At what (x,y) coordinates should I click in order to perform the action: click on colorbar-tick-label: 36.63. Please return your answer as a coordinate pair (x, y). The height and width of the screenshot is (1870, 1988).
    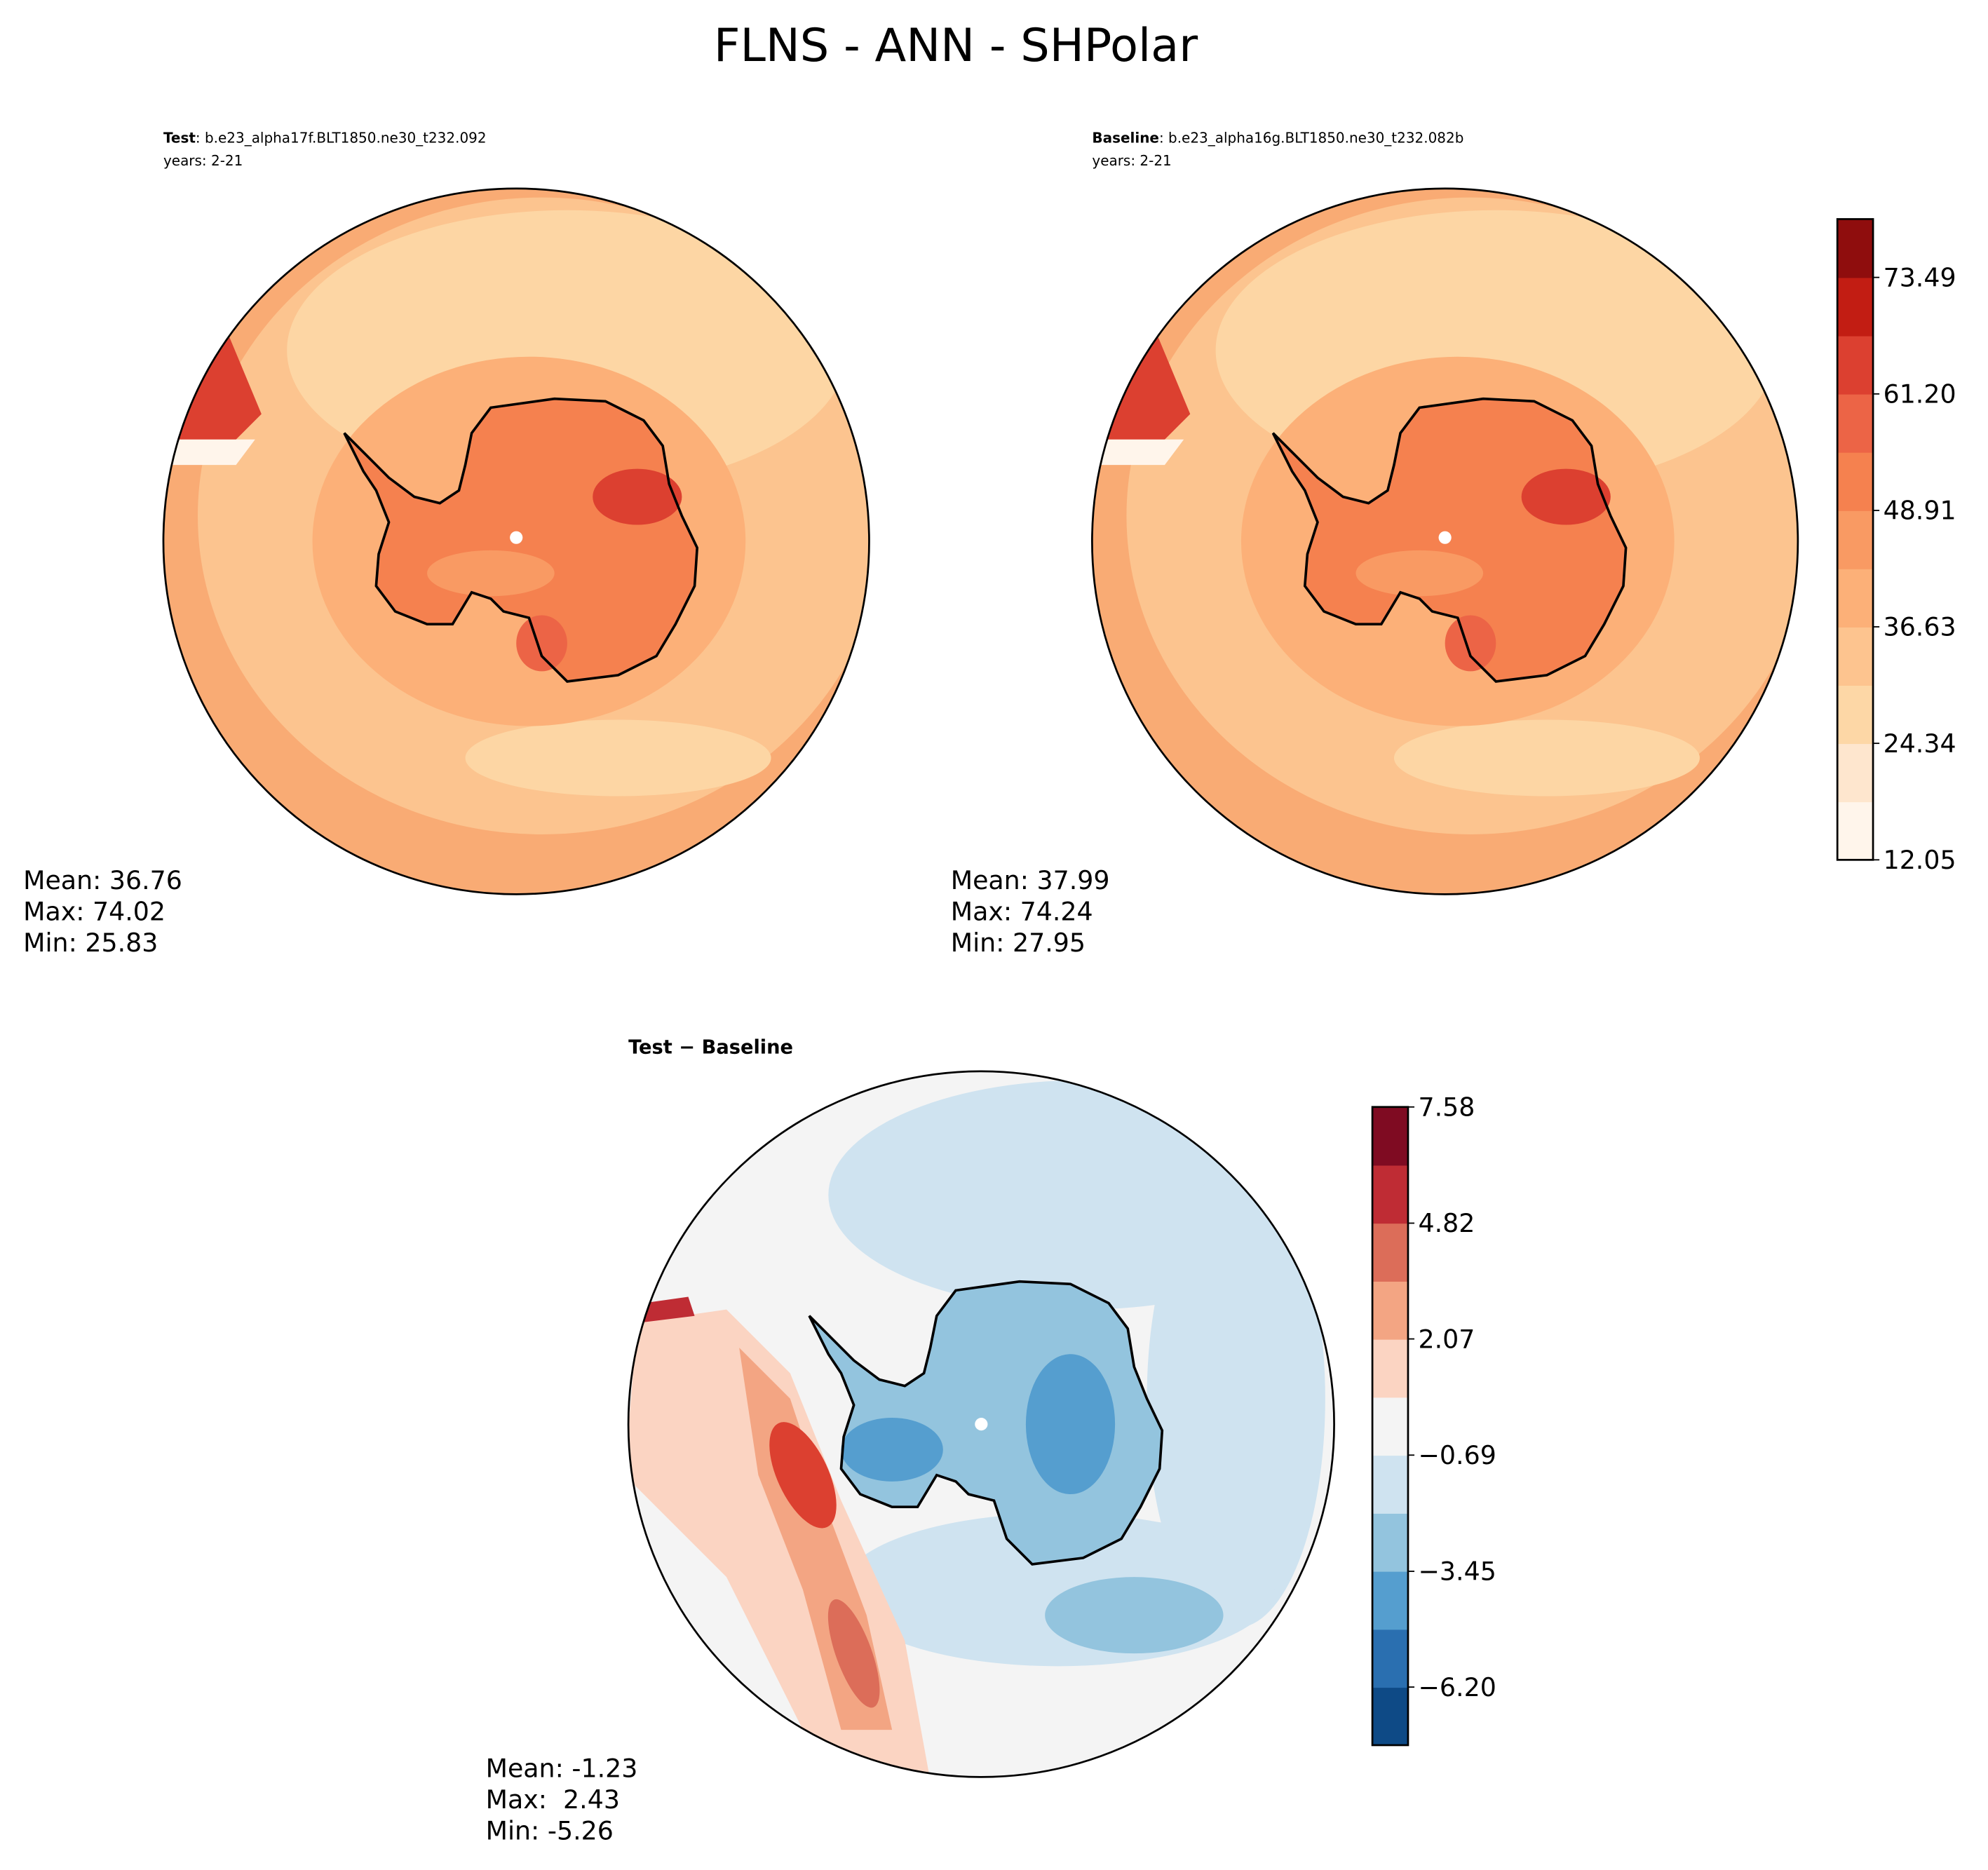
    Looking at the image, I should click on (1920, 627).